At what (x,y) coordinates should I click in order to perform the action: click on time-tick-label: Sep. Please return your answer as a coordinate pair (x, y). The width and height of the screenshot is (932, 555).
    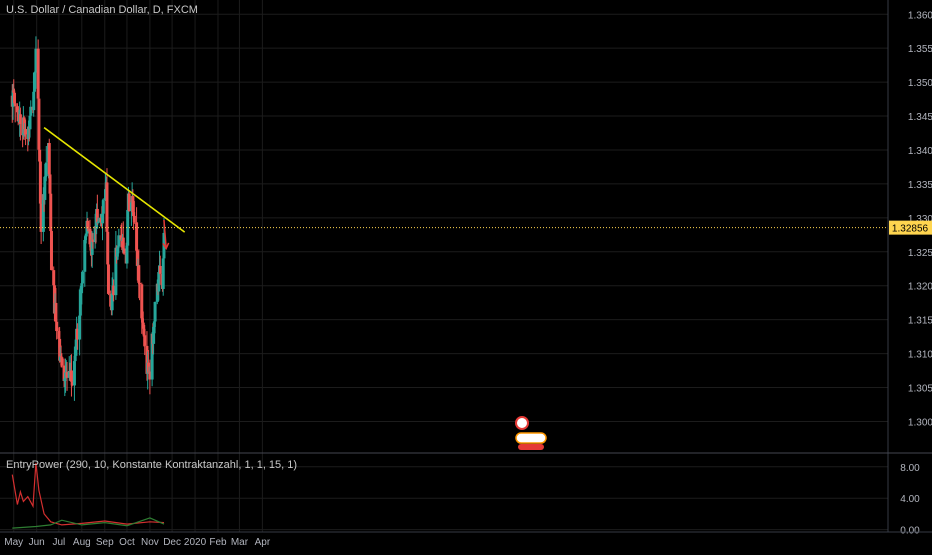
    Looking at the image, I should click on (105, 542).